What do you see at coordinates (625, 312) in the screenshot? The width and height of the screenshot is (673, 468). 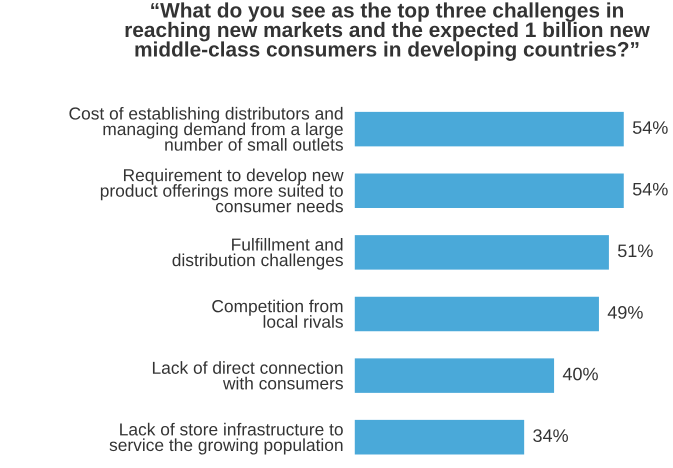 I see `data-label: 49%` at bounding box center [625, 312].